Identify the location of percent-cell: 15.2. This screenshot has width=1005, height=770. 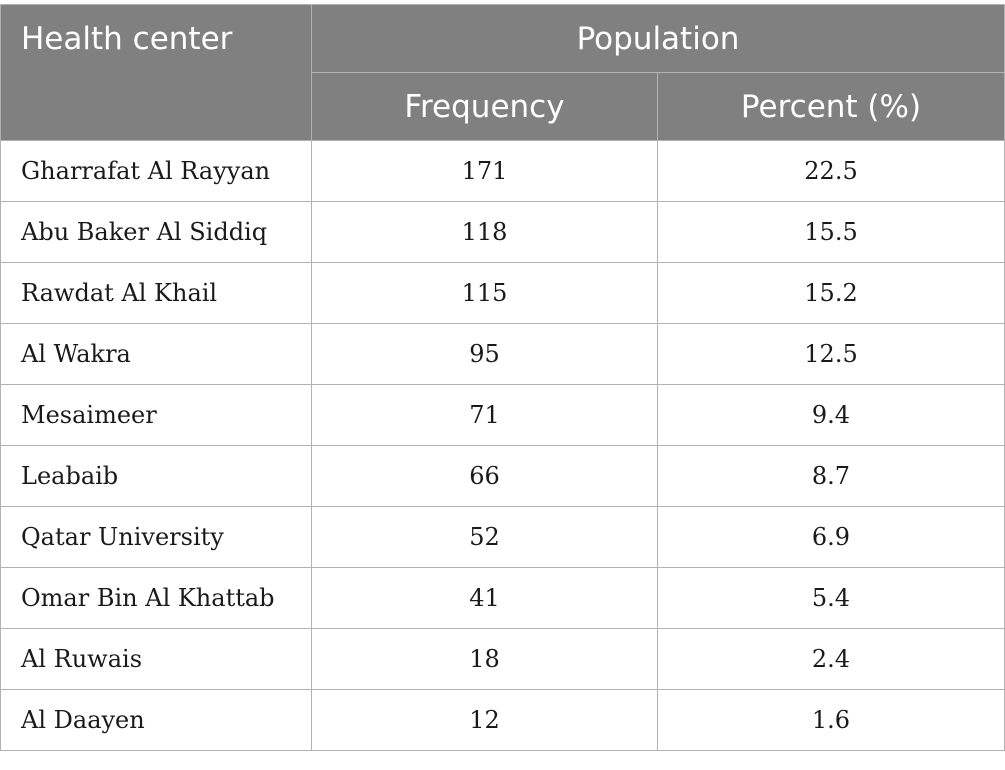
(831, 293).